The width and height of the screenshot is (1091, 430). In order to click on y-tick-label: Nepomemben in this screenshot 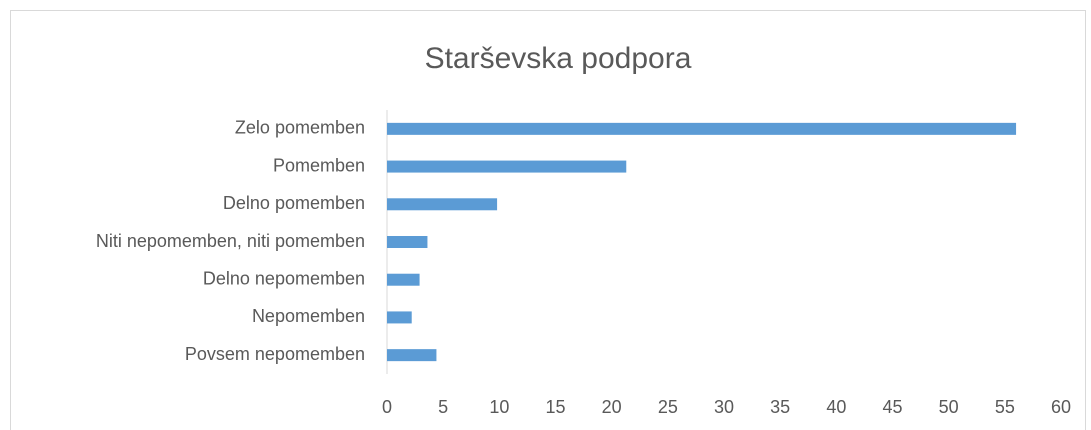, I will do `click(308, 316)`.